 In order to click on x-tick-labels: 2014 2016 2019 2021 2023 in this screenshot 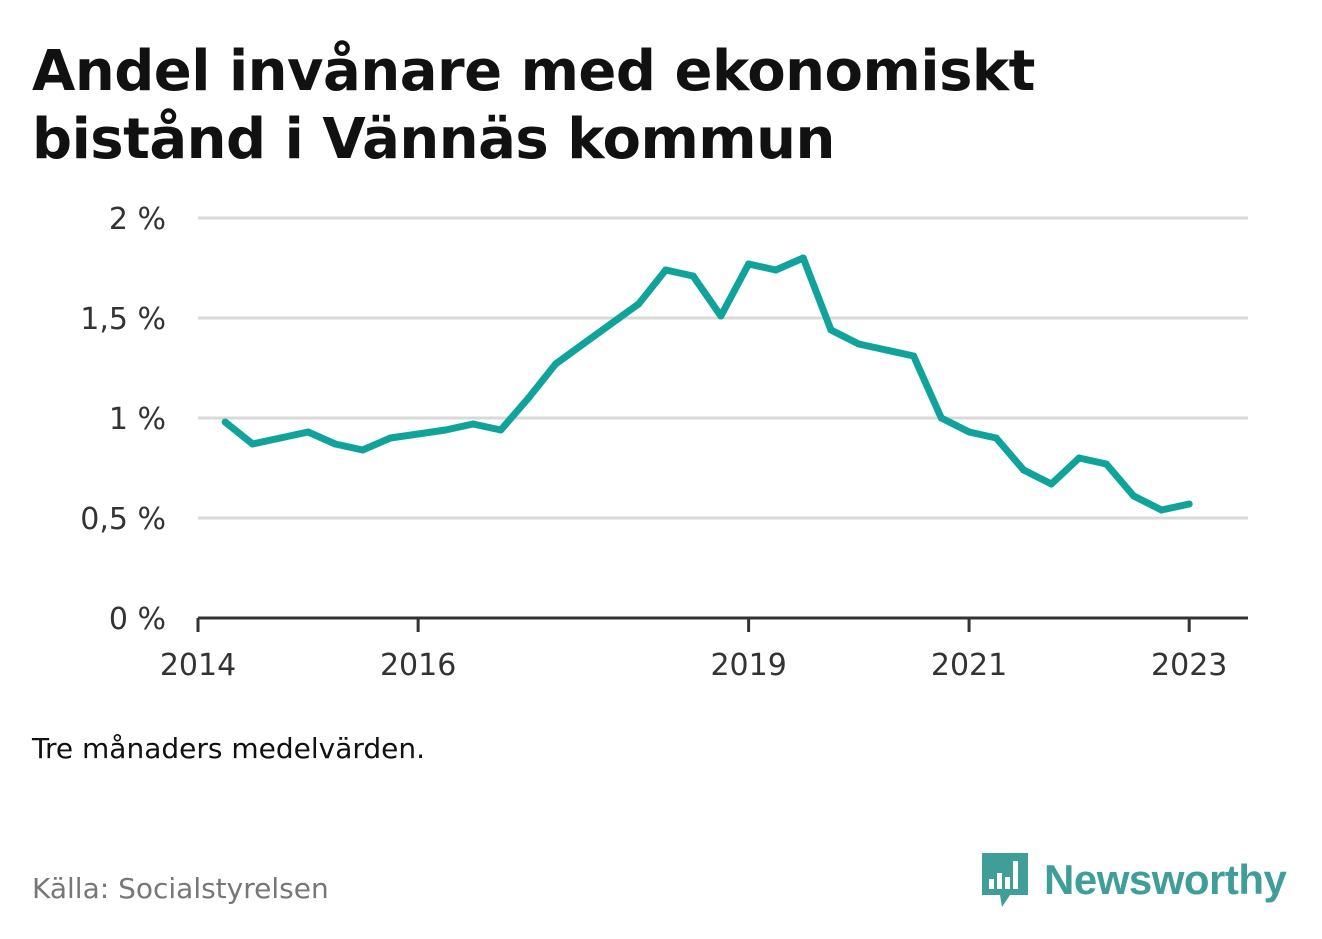, I will do `click(694, 665)`.